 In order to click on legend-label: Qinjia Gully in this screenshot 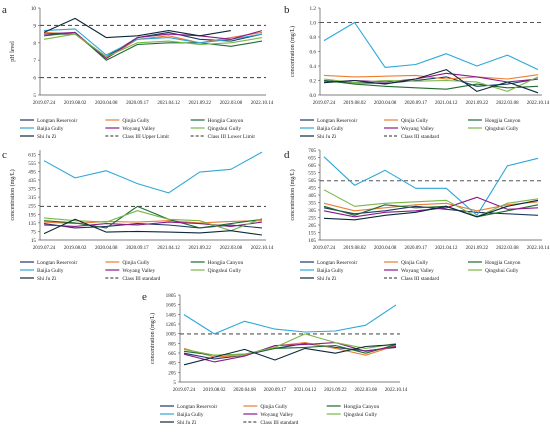, I will do `click(414, 263)`.